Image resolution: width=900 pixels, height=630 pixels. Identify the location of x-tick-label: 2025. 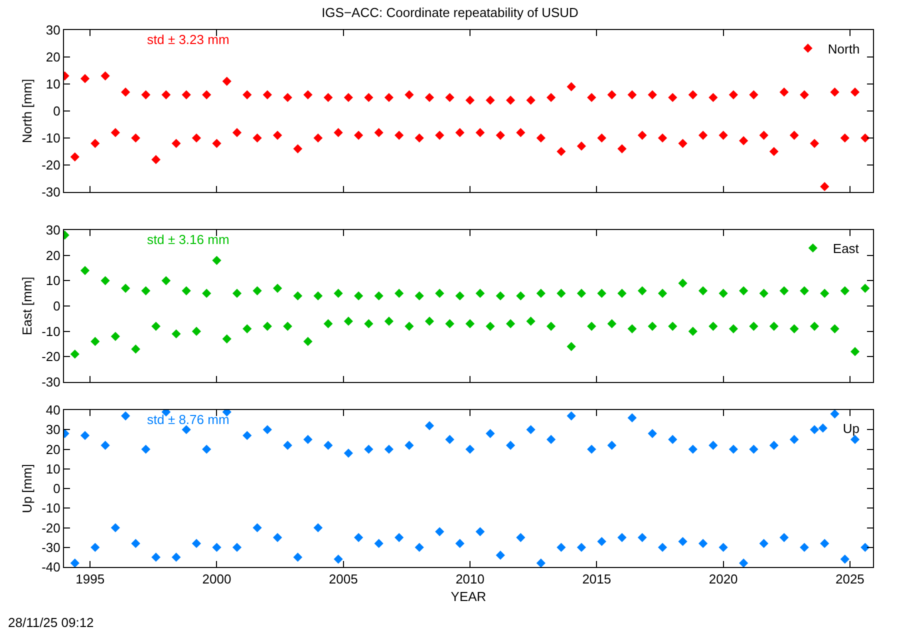
(849, 579).